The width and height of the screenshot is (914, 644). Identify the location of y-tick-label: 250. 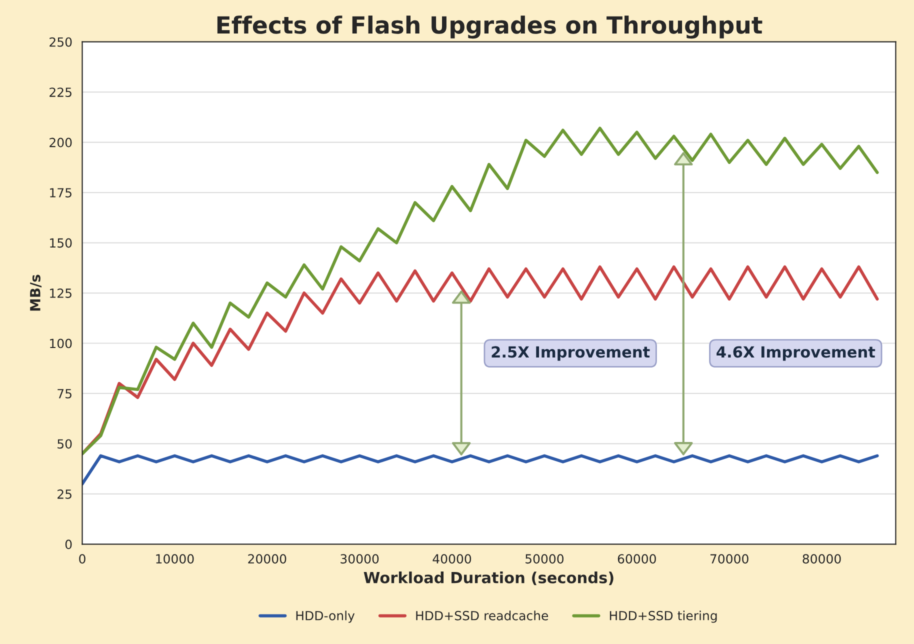
(61, 42).